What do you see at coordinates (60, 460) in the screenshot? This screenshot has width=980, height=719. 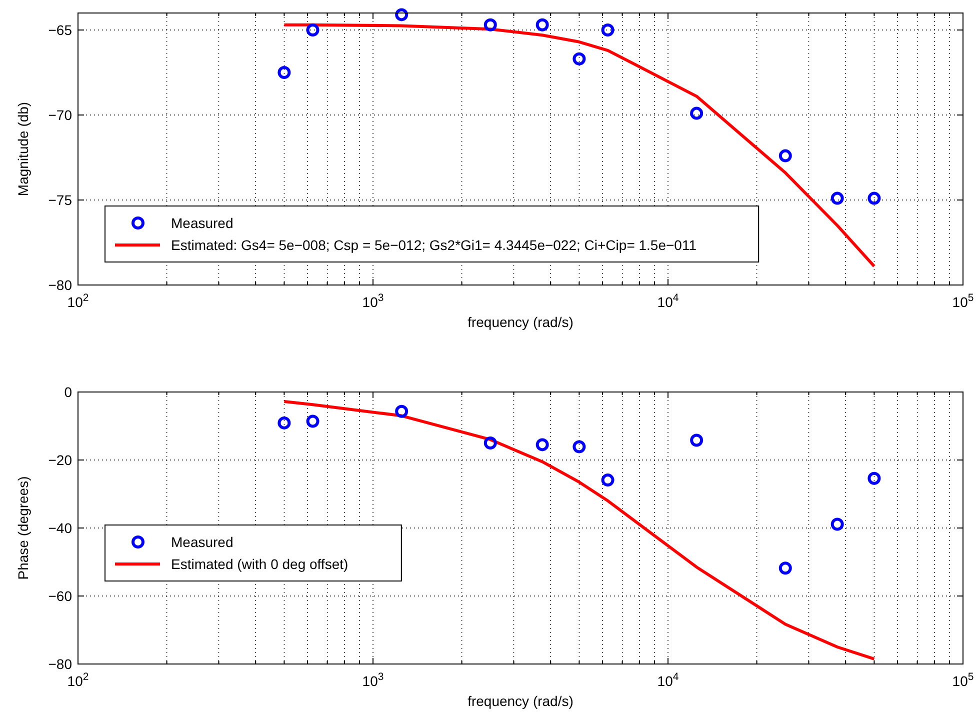 I see `y-tick-label: −20` at bounding box center [60, 460].